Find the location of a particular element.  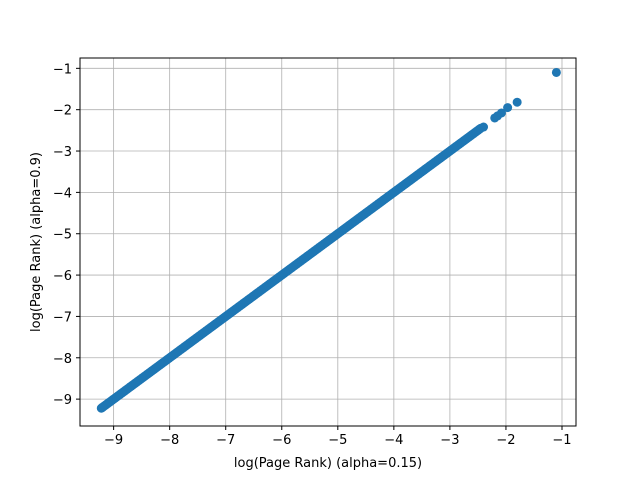

x-tick-label: −6 is located at coordinates (281, 440).